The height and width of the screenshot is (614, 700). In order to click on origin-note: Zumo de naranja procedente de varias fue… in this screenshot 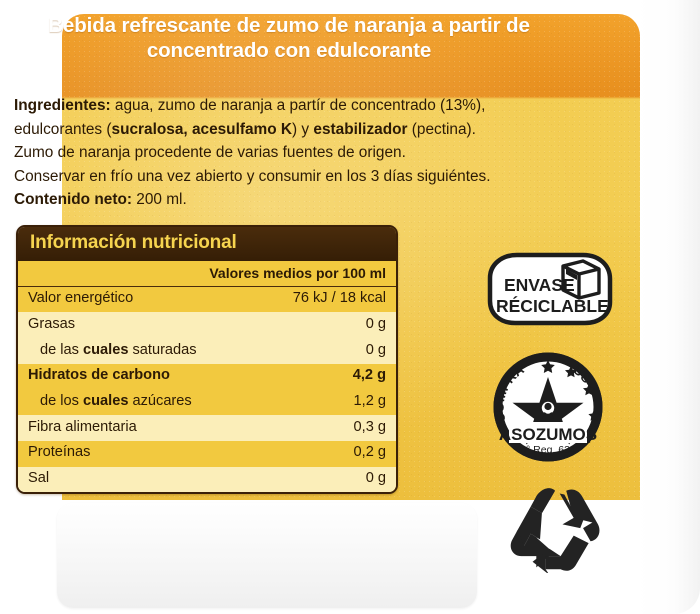, I will do `click(210, 152)`.